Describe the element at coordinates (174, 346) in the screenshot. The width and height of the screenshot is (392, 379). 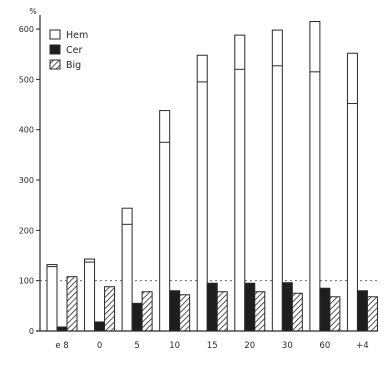
I see `x-tick-label: 10` at that location.